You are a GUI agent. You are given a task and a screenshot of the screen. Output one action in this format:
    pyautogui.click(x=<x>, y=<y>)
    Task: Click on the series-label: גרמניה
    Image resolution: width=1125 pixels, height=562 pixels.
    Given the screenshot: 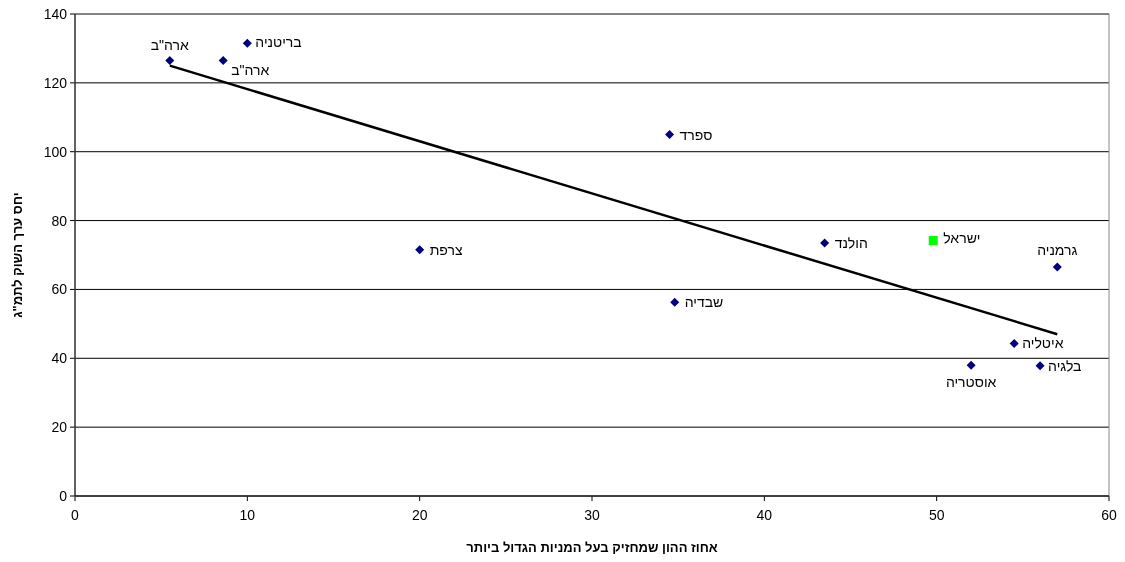 What is the action you would take?
    pyautogui.click(x=1057, y=250)
    